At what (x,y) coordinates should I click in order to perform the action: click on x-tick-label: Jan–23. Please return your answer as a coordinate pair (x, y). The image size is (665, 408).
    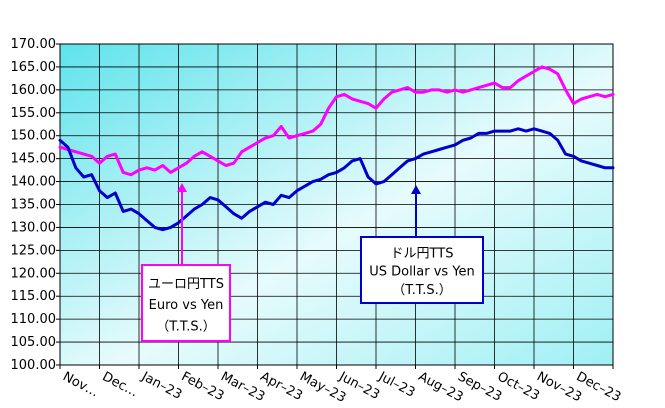
    Looking at the image, I should click on (161, 386).